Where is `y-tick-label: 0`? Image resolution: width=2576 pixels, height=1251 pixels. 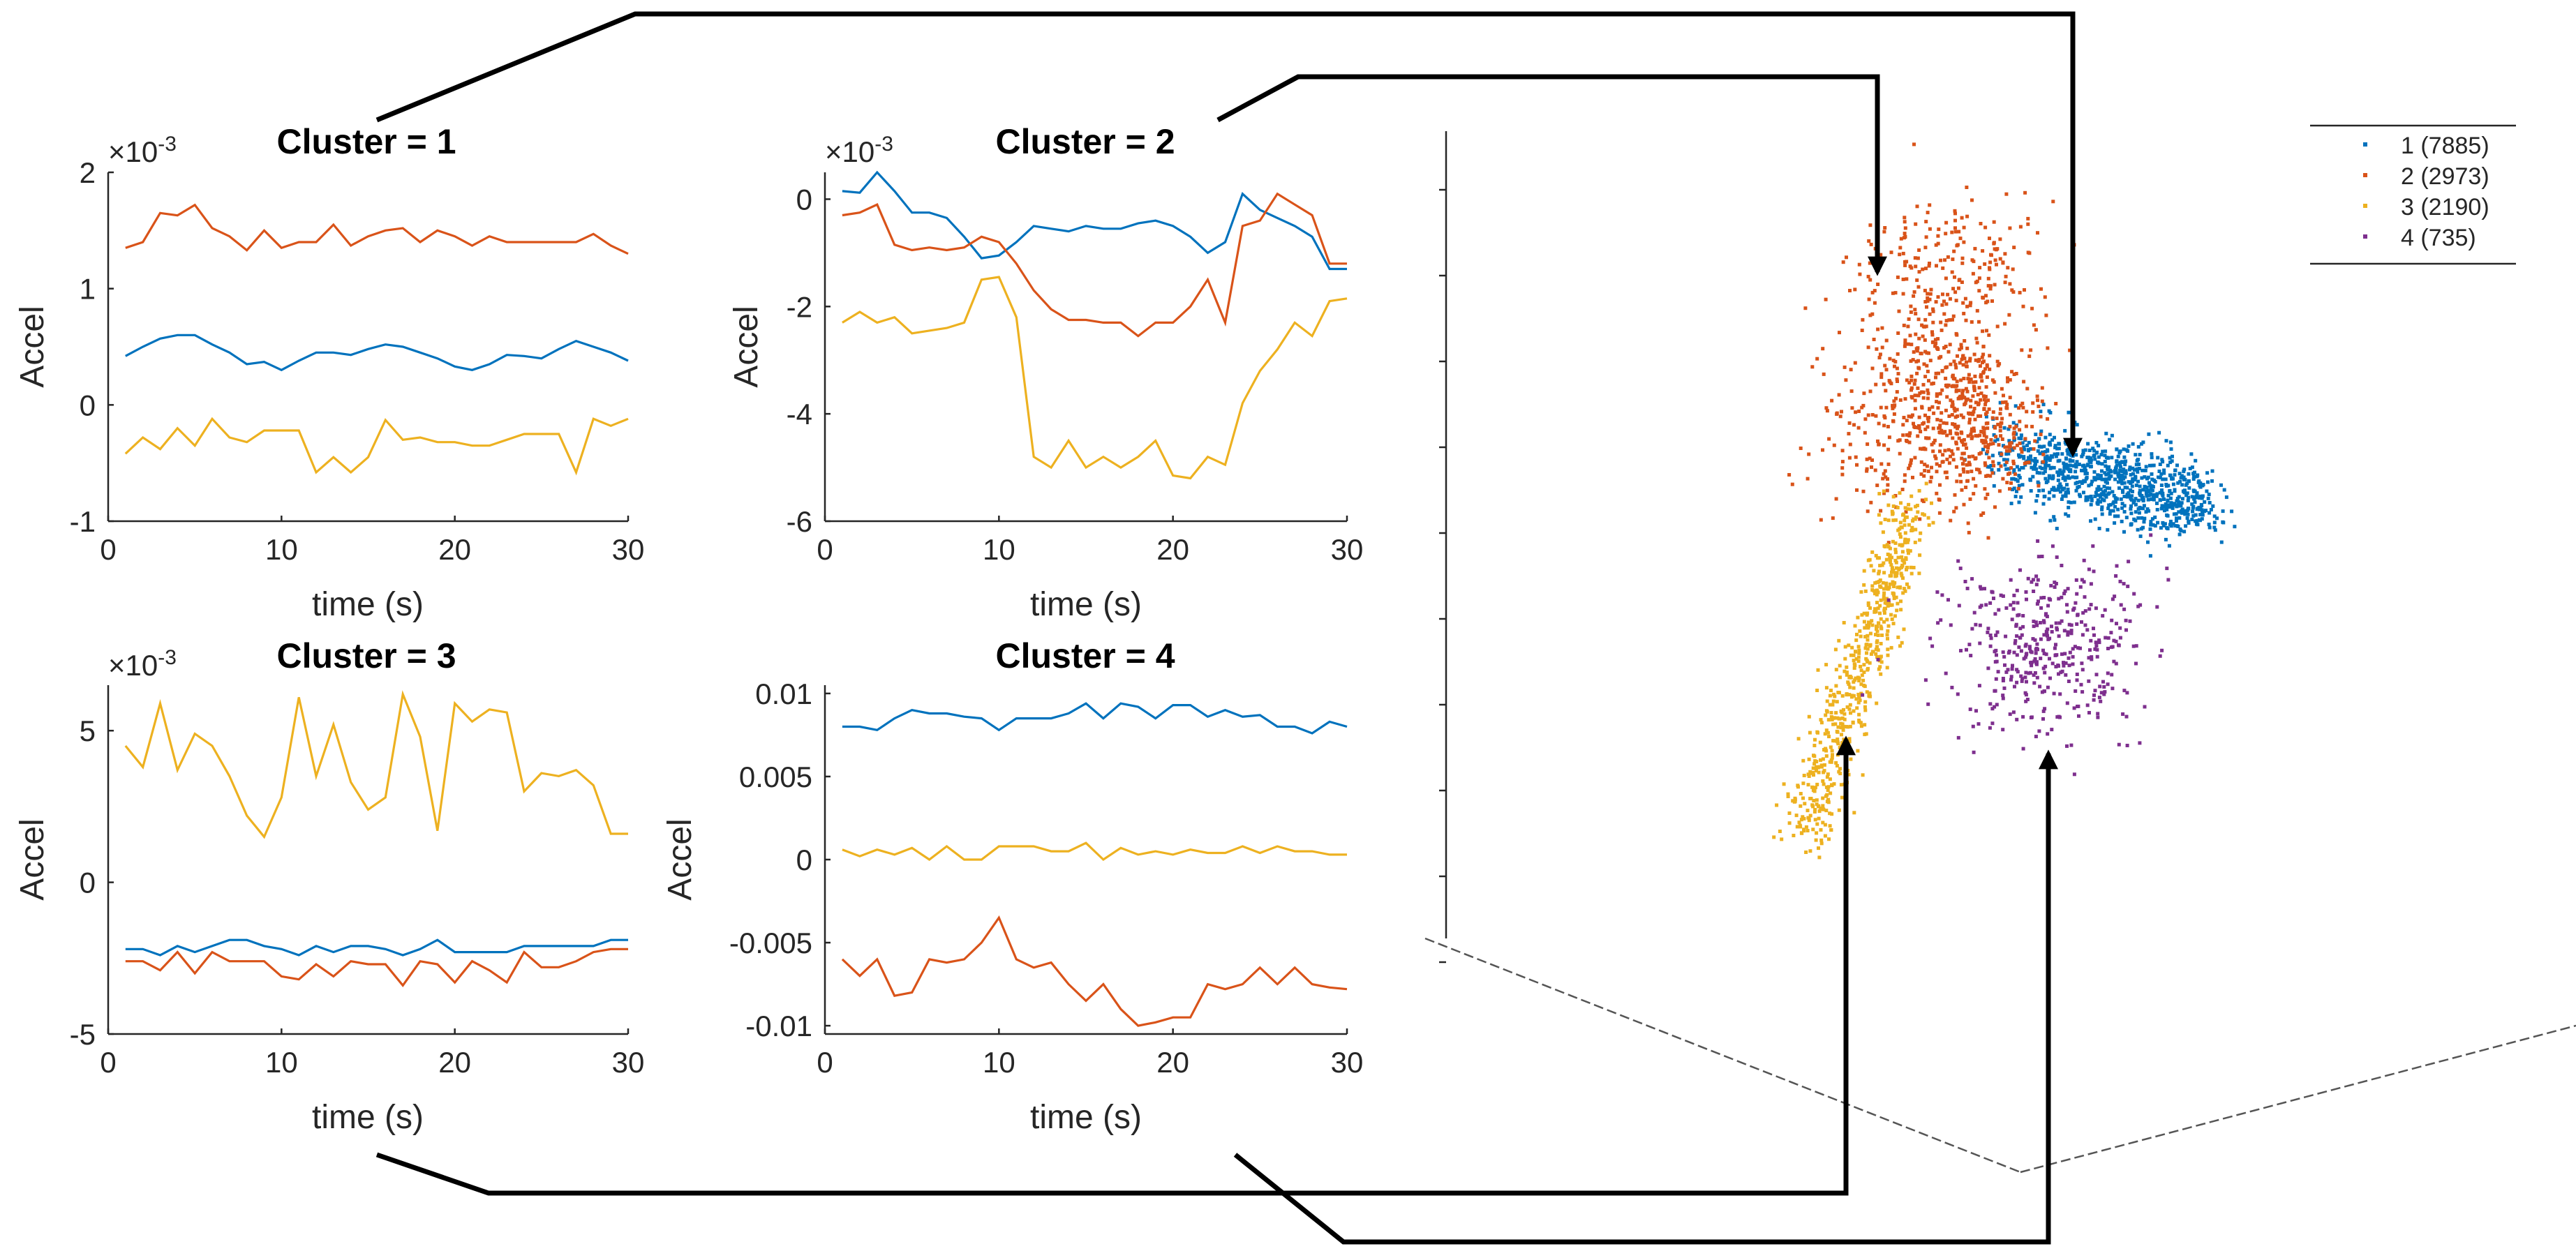
y-tick-label: 0 is located at coordinates (88, 883).